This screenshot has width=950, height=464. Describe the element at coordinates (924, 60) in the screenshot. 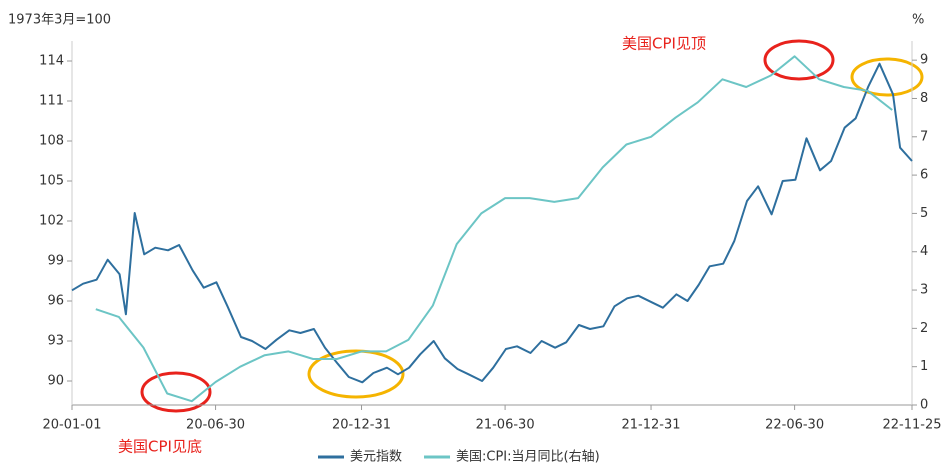

I see `y2-tick-label: 9` at that location.